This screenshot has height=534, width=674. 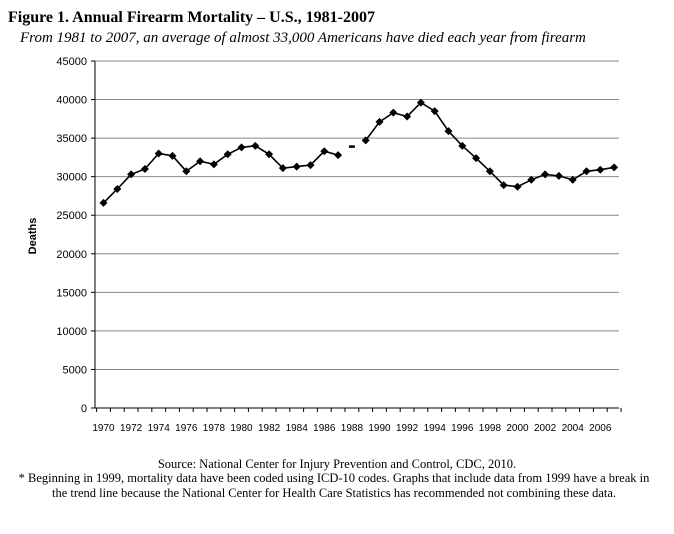 I want to click on data-point-1997, so click(x=476, y=158).